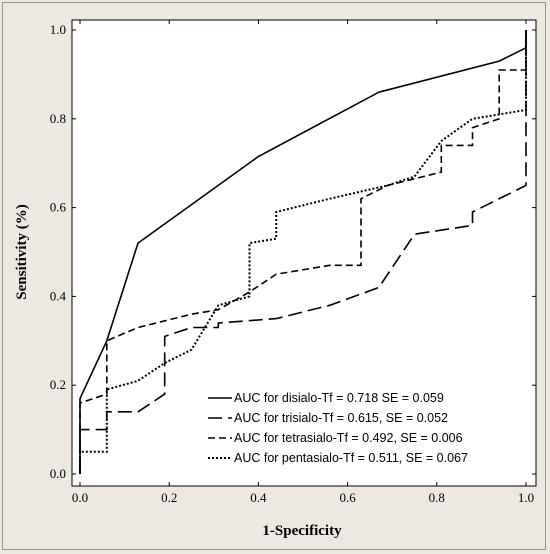  What do you see at coordinates (302, 531) in the screenshot?
I see `x-axis-title: 1-Specificity` at bounding box center [302, 531].